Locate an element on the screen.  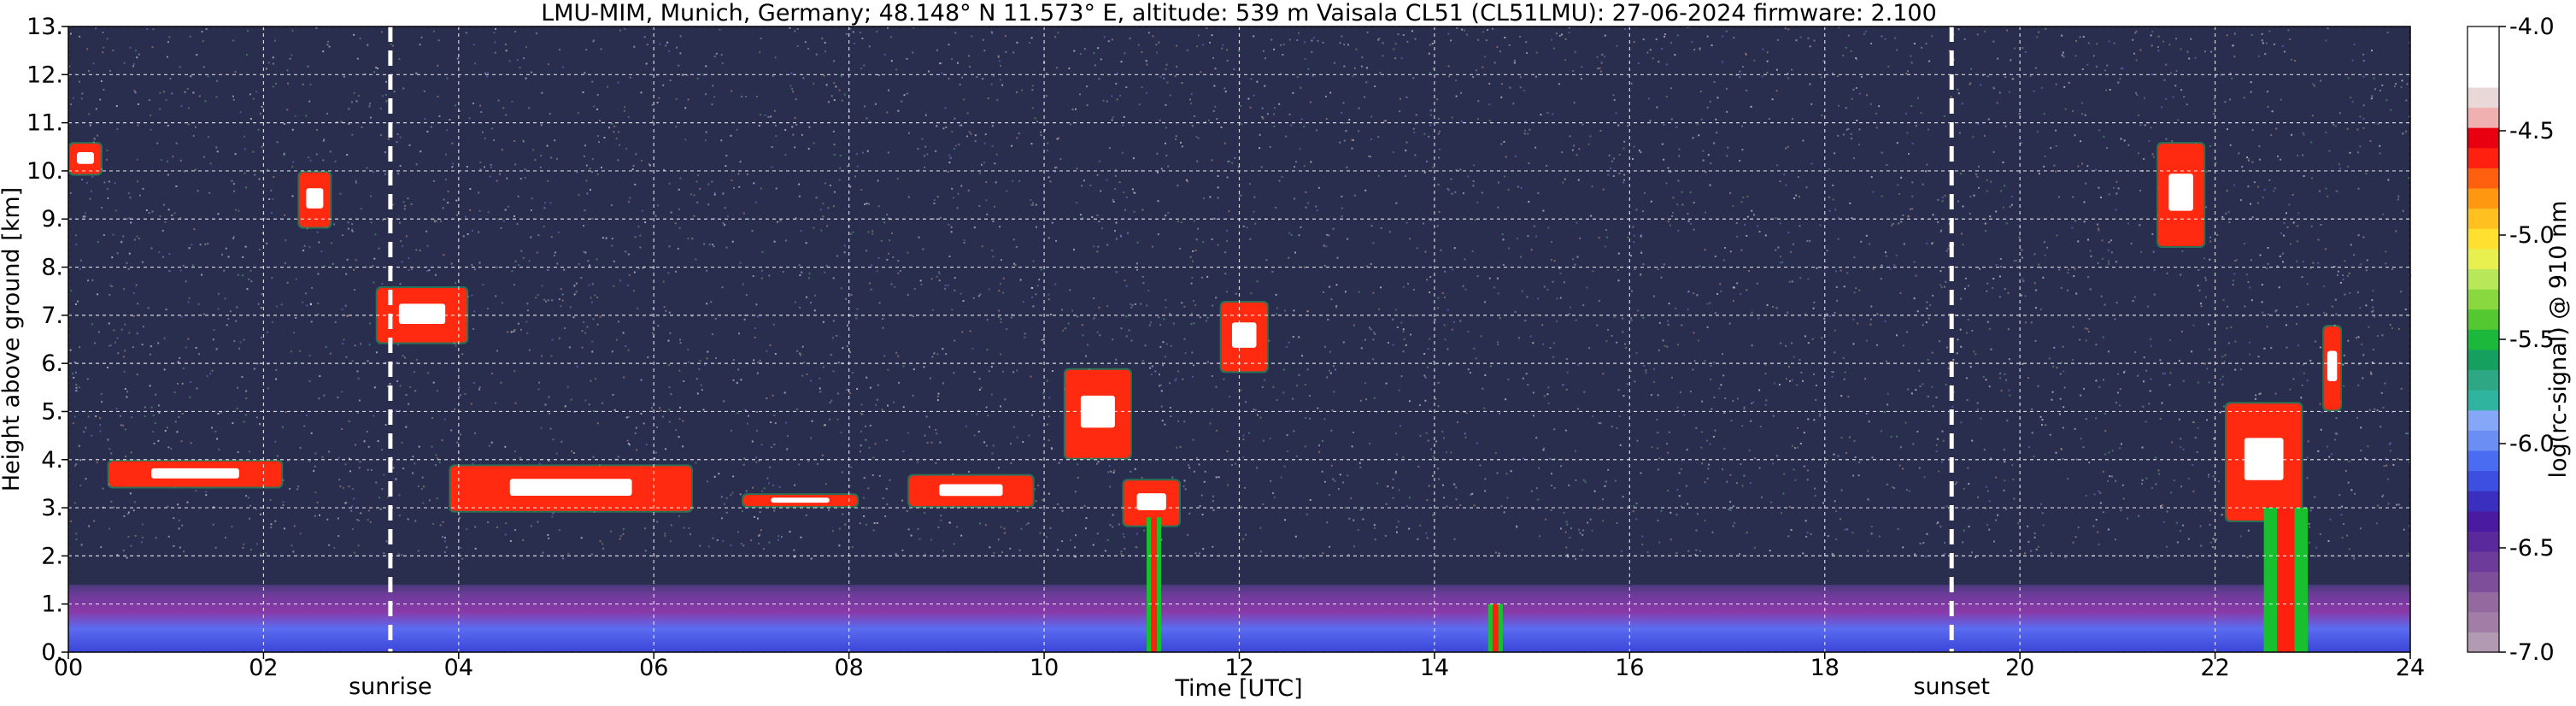
y-tick-label: 3. is located at coordinates (52, 508).